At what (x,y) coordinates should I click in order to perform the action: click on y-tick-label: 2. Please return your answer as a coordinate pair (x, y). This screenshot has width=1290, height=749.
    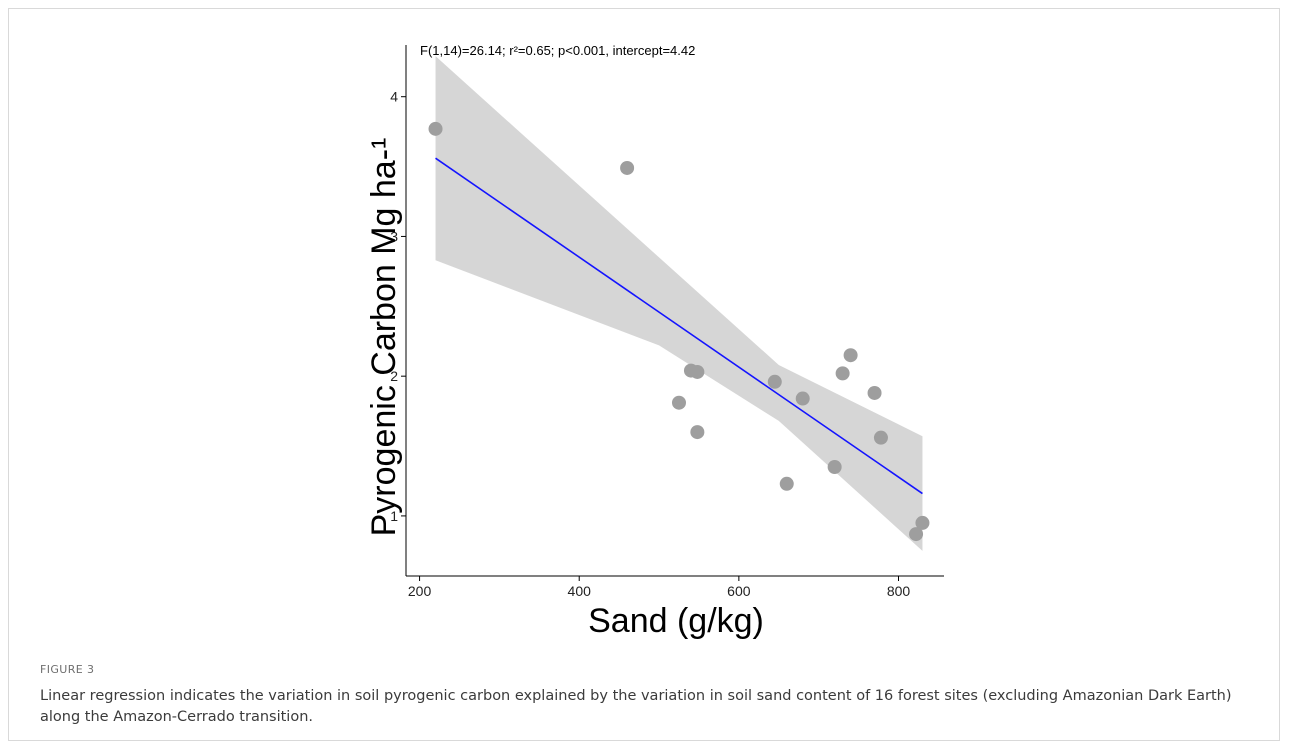
    Looking at the image, I should click on (394, 376).